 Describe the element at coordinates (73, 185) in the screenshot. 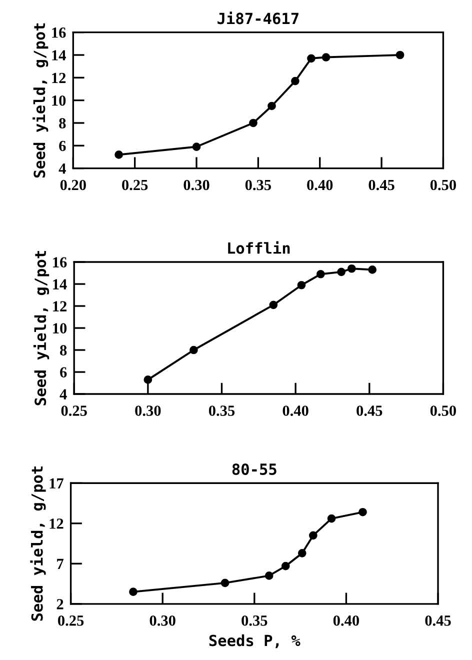

I see `x-tick-label: 0.20` at that location.